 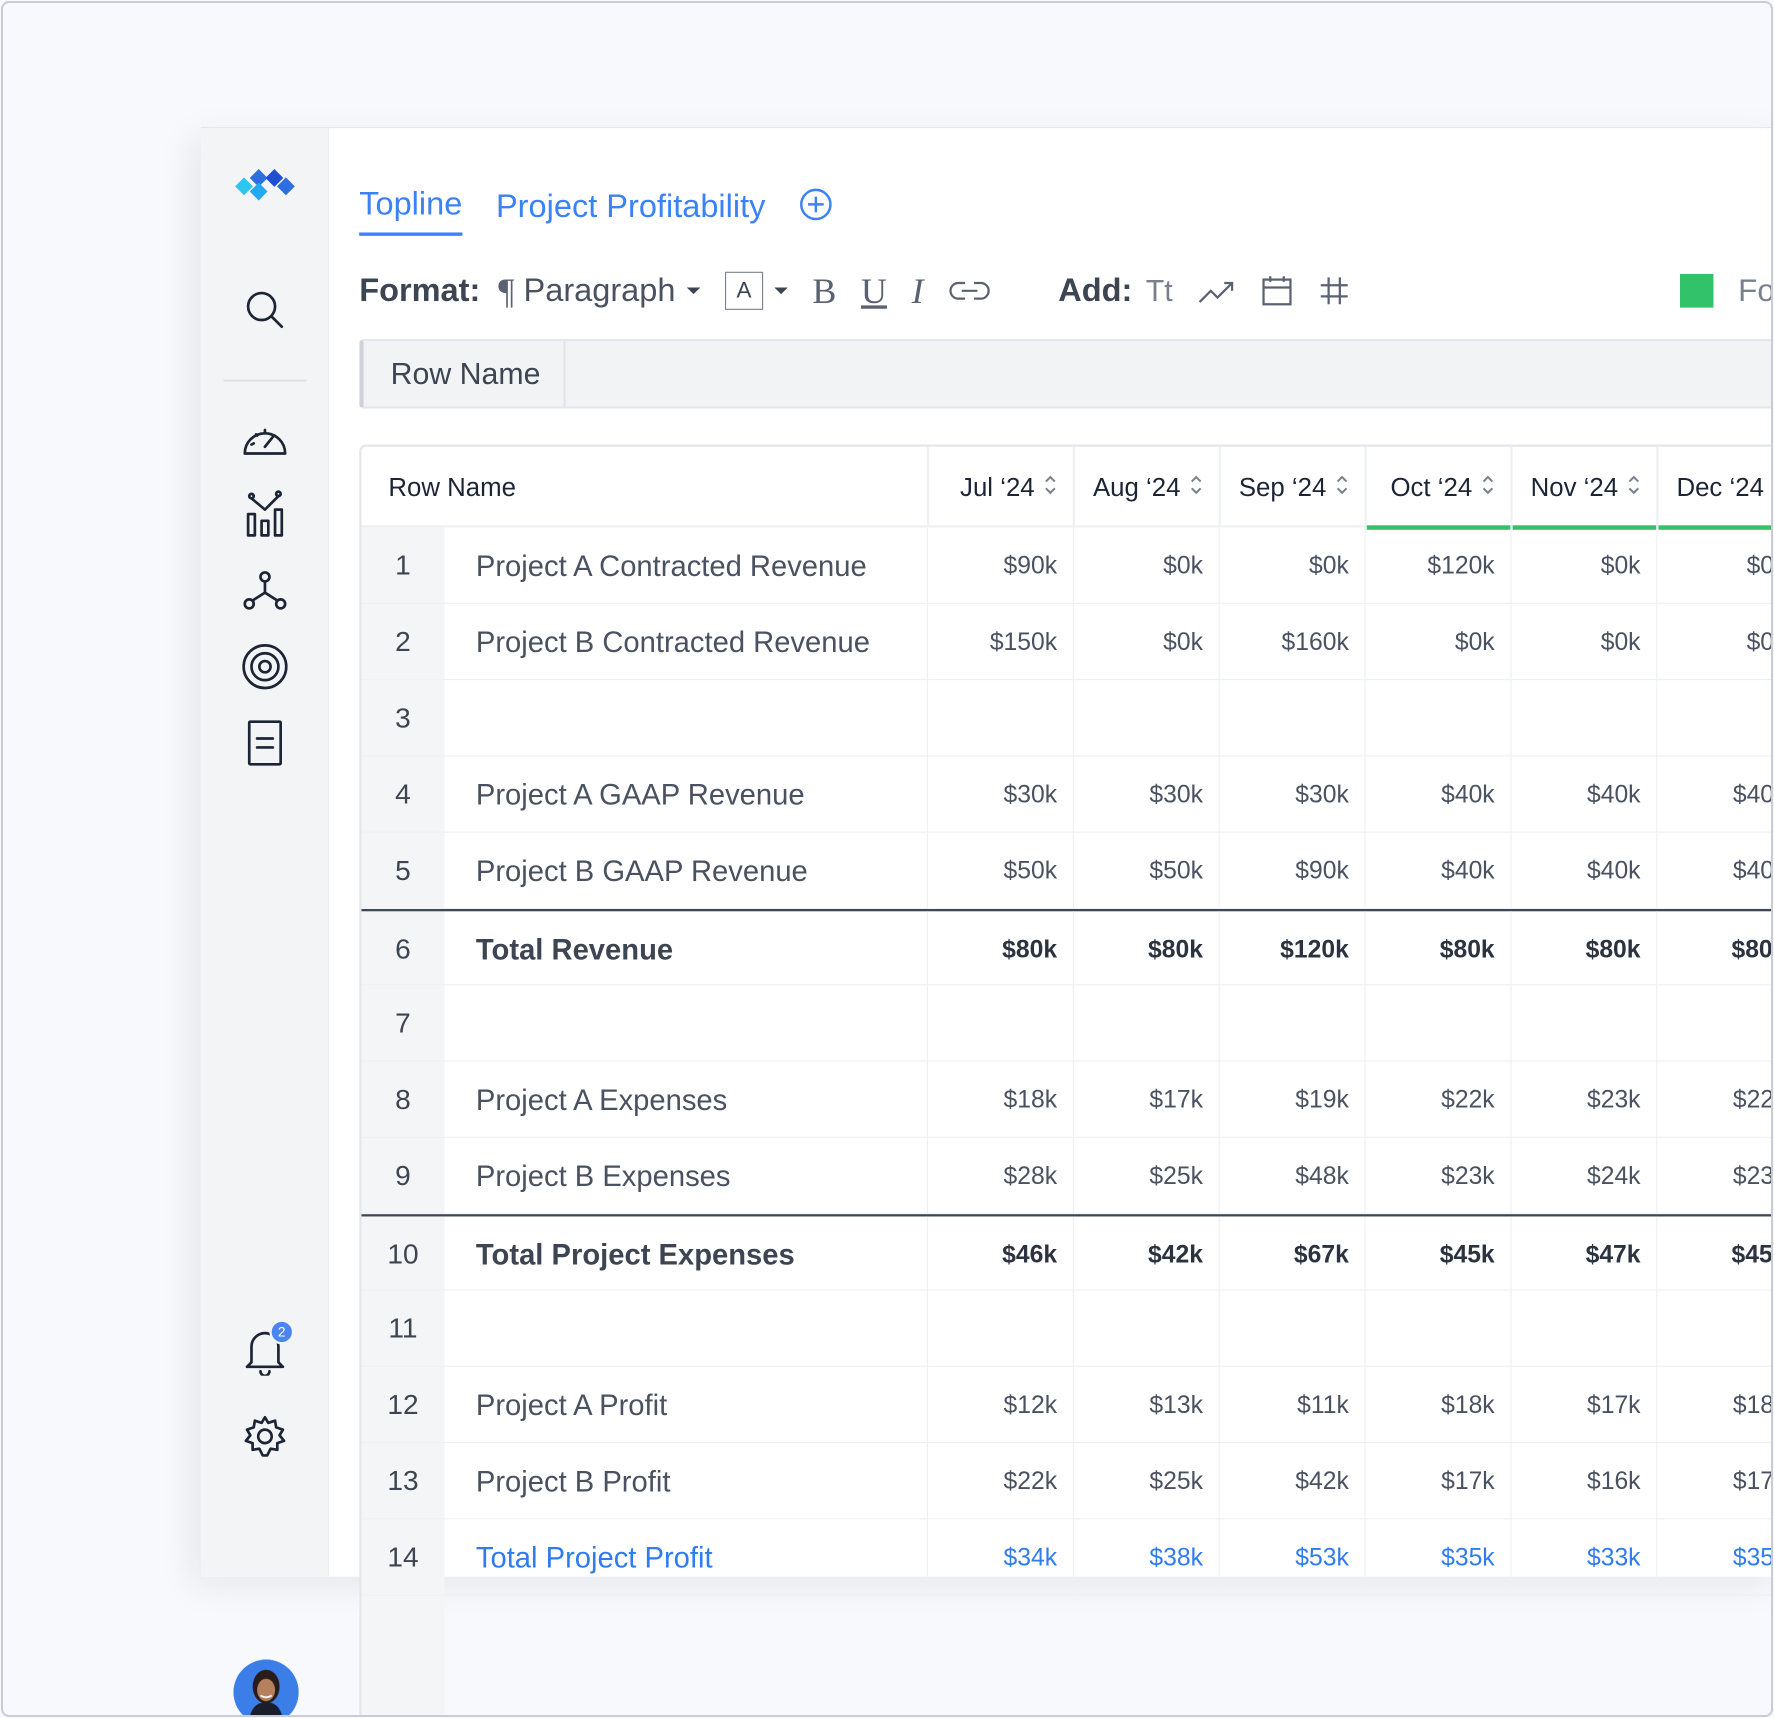 I want to click on table-row: 7, so click(x=1066, y=1023).